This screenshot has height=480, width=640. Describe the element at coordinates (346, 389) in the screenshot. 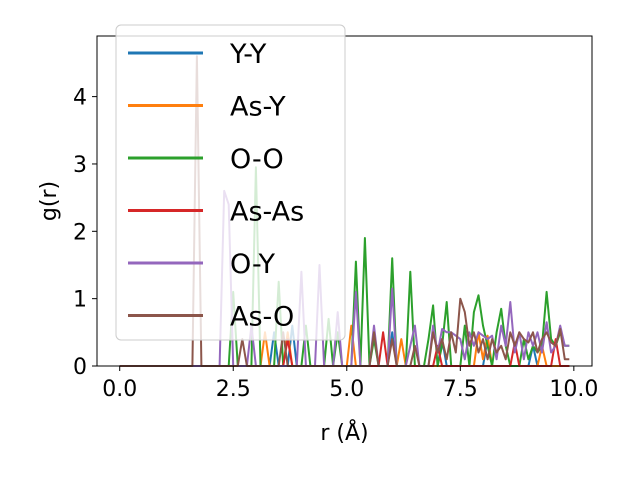

I see `x-tick-label: 5.0` at that location.